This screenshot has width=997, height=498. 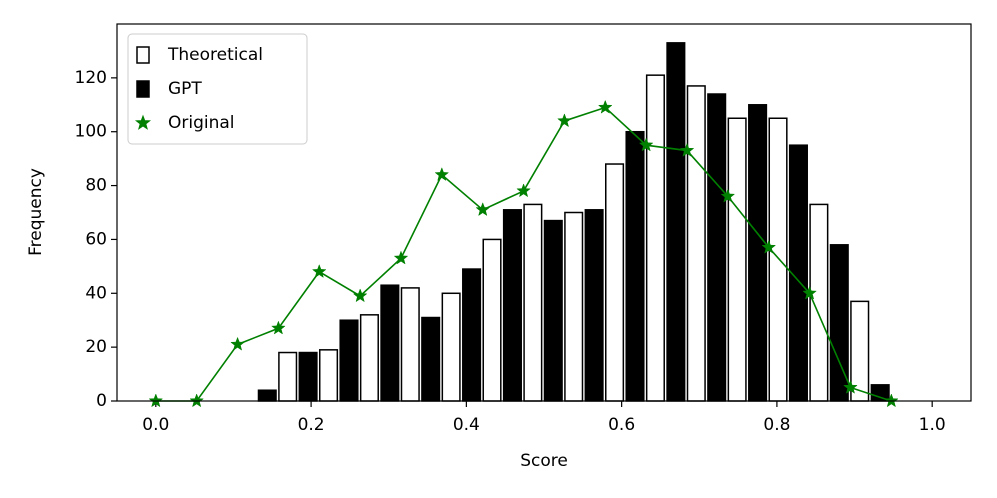 I want to click on x-axis-label: Score, so click(x=544, y=461).